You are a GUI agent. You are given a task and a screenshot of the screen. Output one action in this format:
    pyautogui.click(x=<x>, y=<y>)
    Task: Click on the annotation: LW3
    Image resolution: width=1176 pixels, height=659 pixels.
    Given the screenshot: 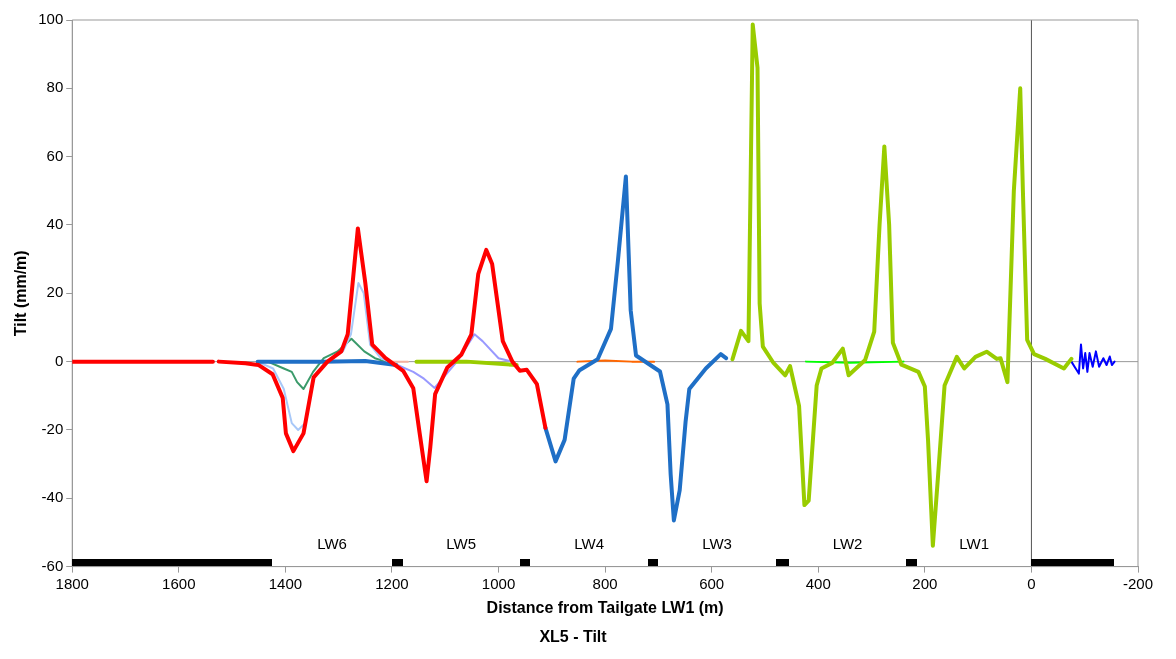 What is the action you would take?
    pyautogui.click(x=717, y=543)
    